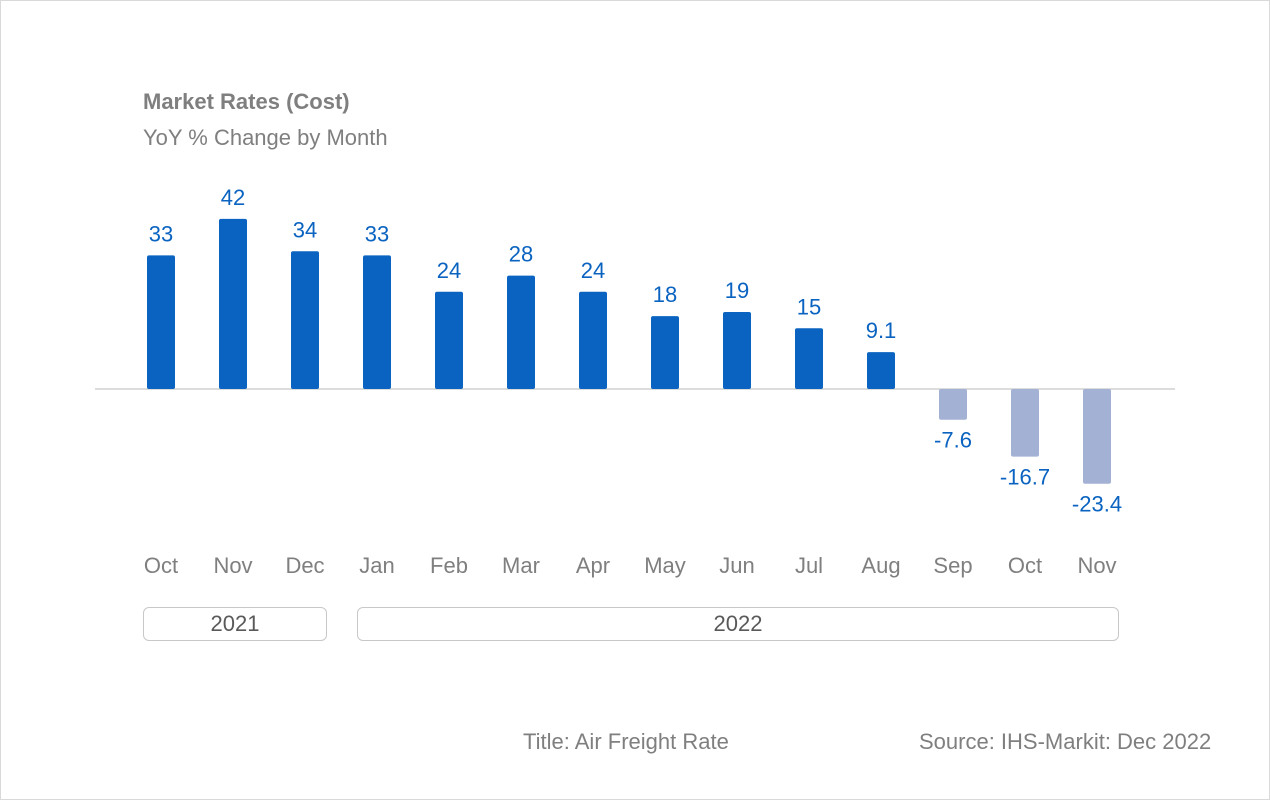 The height and width of the screenshot is (801, 1270). What do you see at coordinates (738, 624) in the screenshot?
I see `year-group-2022: 2022` at bounding box center [738, 624].